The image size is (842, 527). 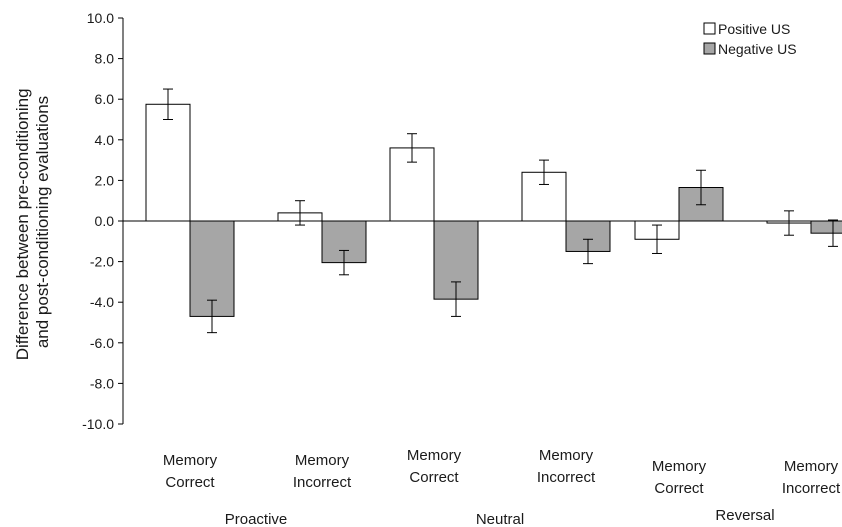 What do you see at coordinates (105, 59) in the screenshot?
I see `y-tick-label: 8.0` at bounding box center [105, 59].